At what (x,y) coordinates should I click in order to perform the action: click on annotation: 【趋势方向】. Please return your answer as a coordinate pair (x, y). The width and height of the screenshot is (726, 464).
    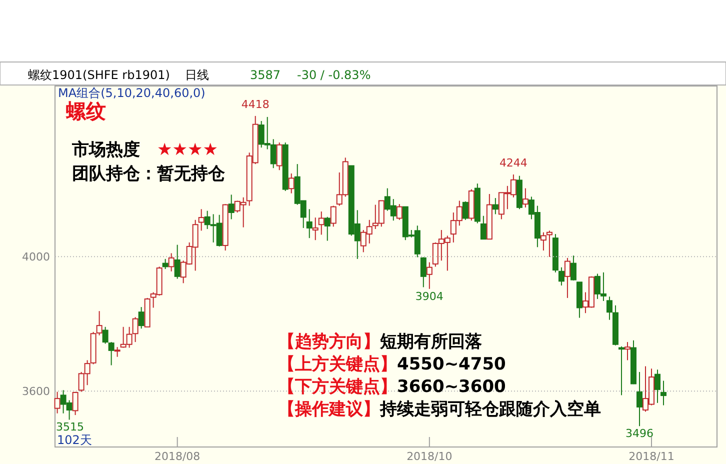
    Looking at the image, I should click on (329, 342).